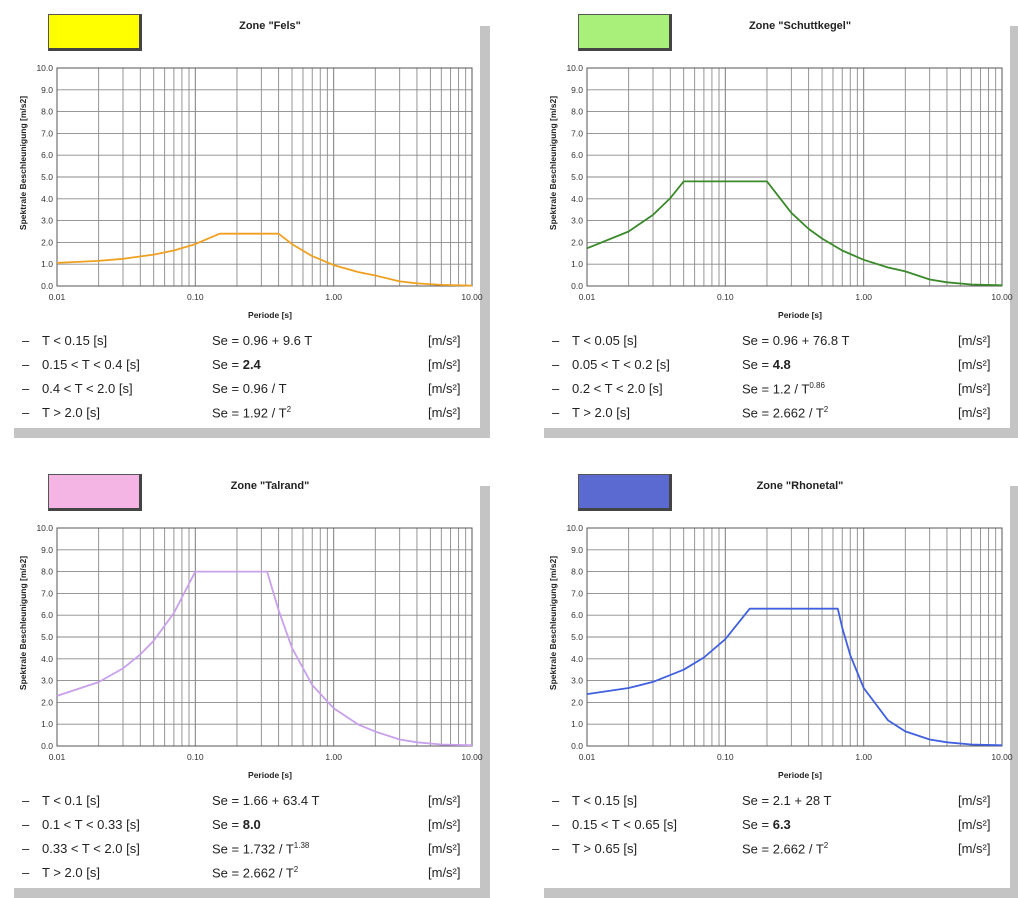 The image size is (1018, 898). I want to click on se-formula: Se = 2.662 / T2, so click(785, 848).